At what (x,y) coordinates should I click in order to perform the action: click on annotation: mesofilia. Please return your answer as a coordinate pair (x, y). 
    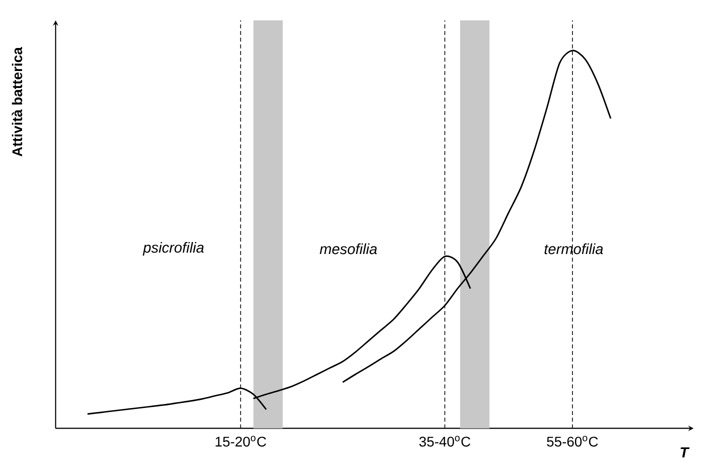
    Looking at the image, I should click on (348, 248).